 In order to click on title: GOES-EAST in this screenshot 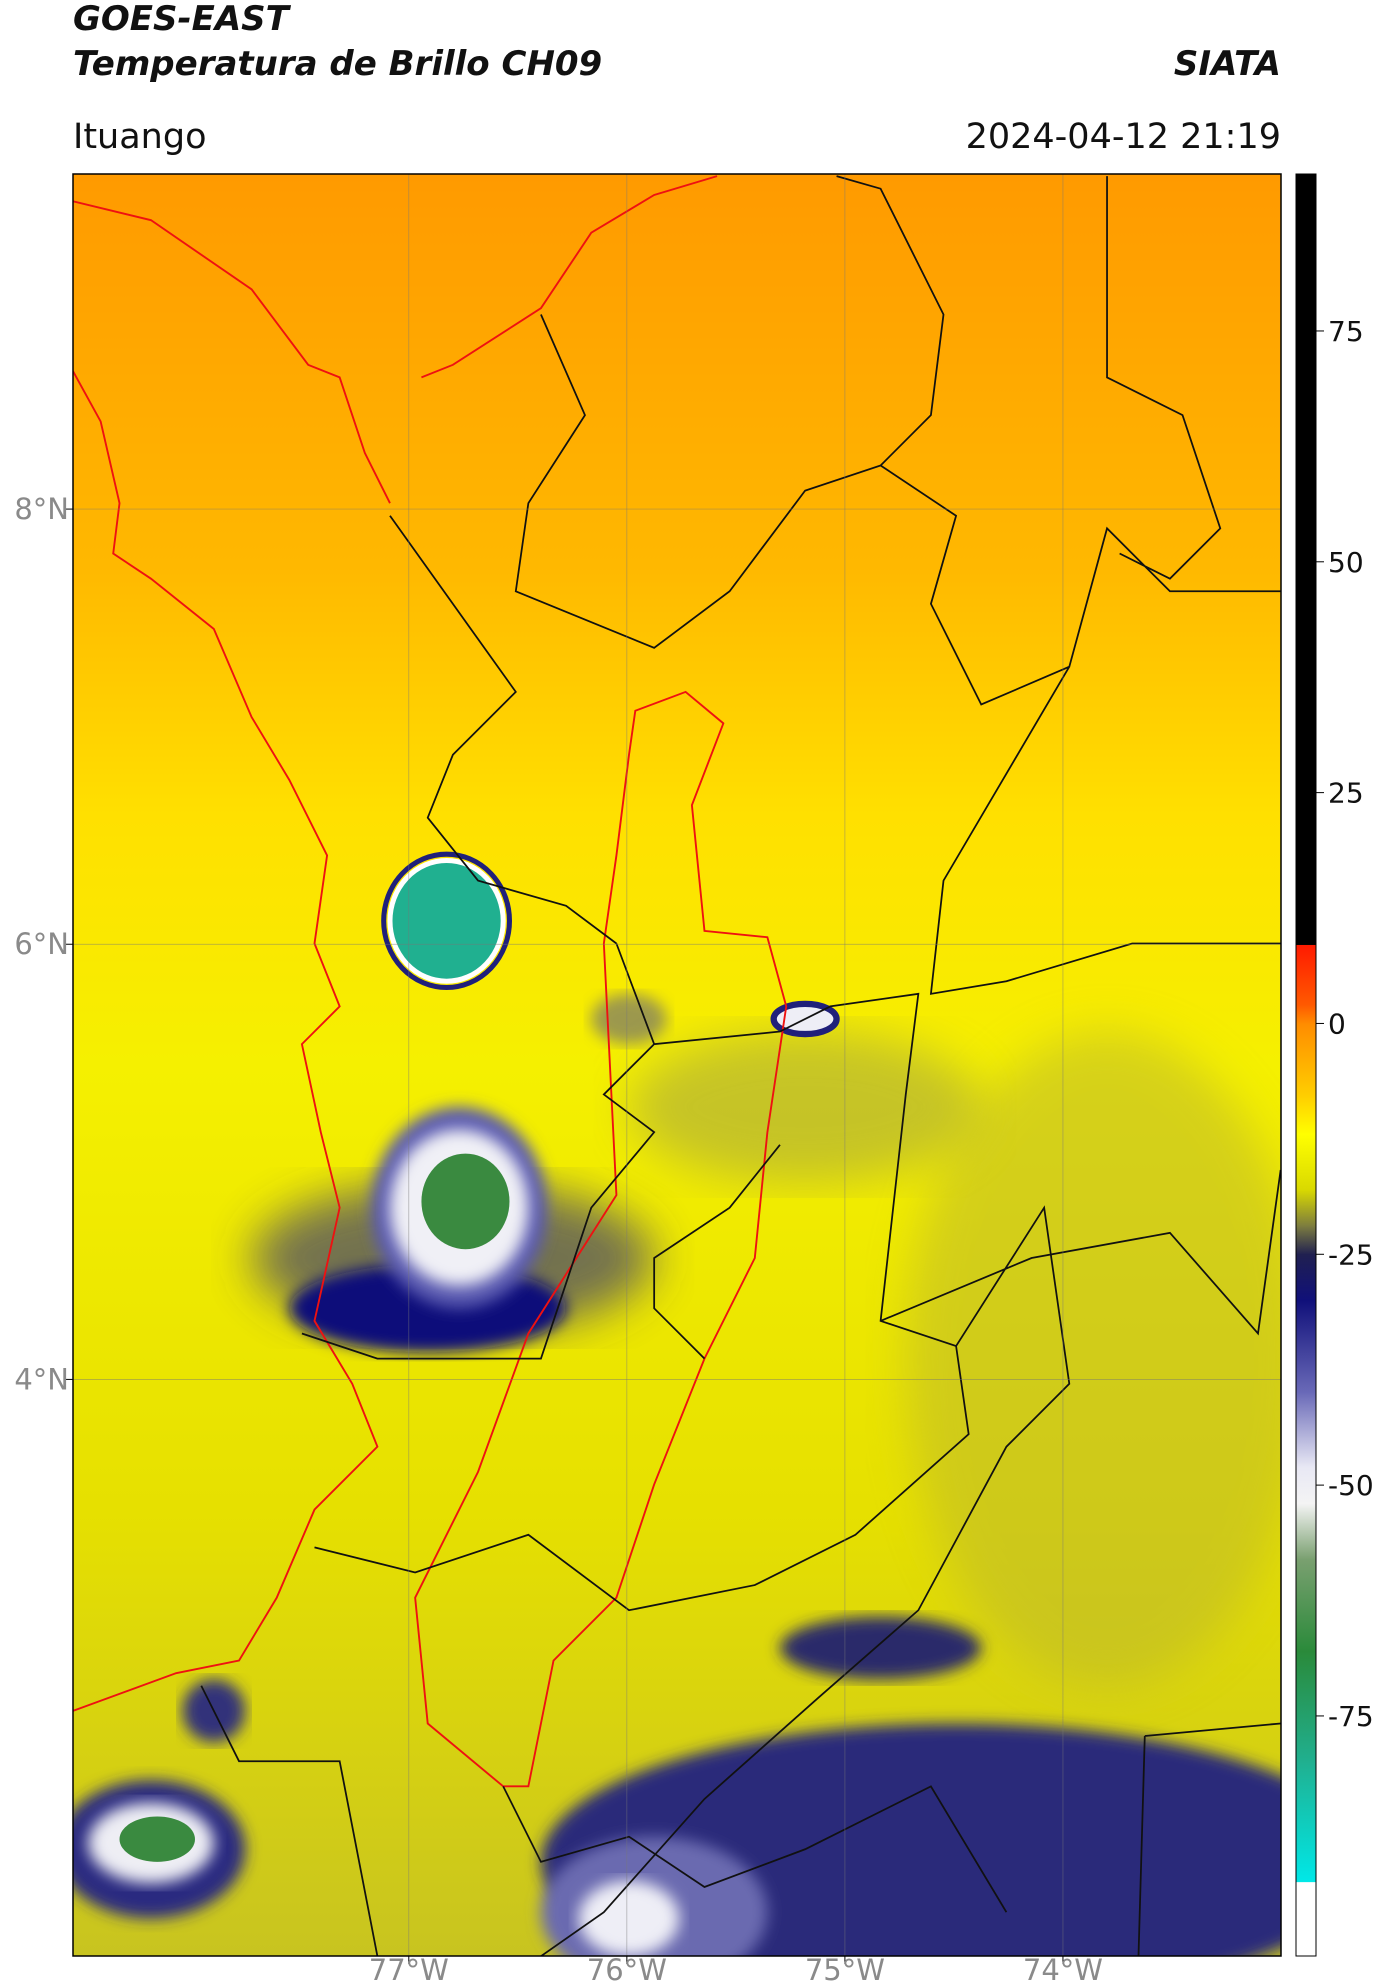, I will do `click(182, 19)`.